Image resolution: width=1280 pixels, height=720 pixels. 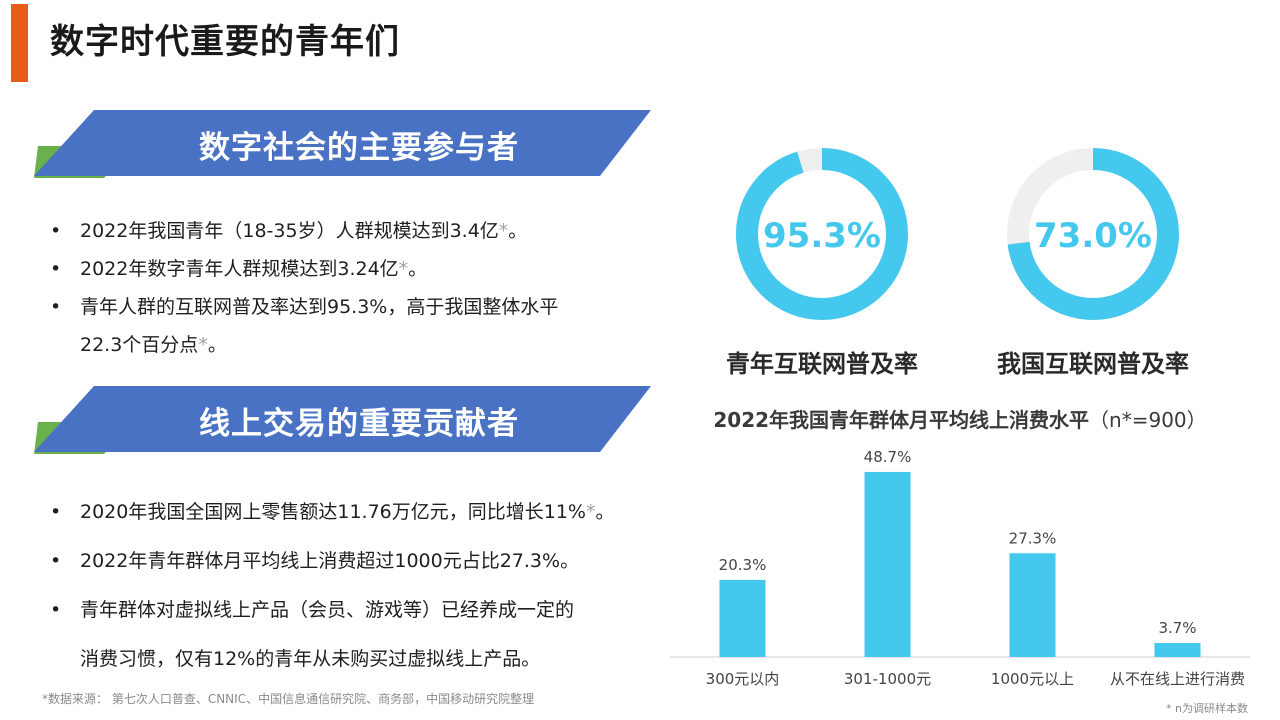 What do you see at coordinates (289, 231) in the screenshot?
I see `bullet-text: 2022年我国青年（18-35岁）人群规模达到3.4亿` at bounding box center [289, 231].